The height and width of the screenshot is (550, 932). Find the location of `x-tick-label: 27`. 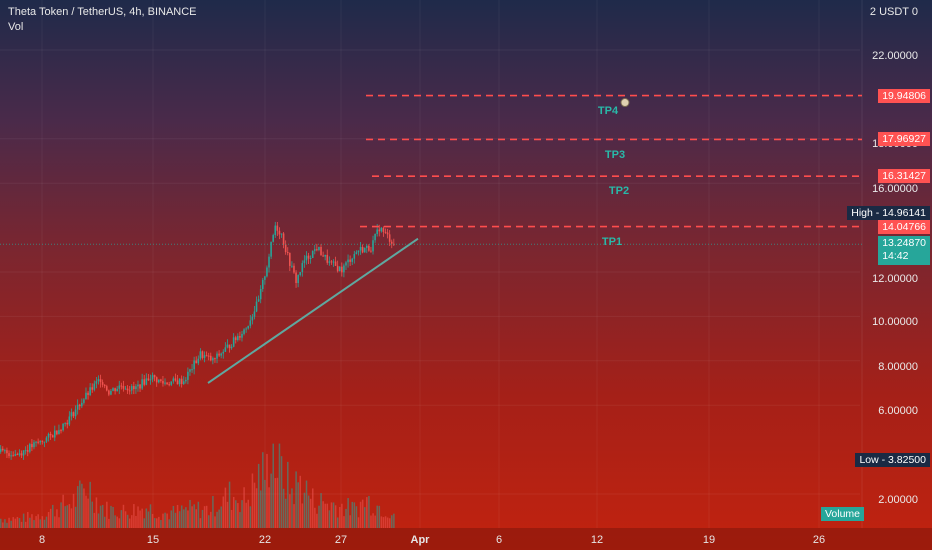

x-tick-label: 27 is located at coordinates (341, 540).